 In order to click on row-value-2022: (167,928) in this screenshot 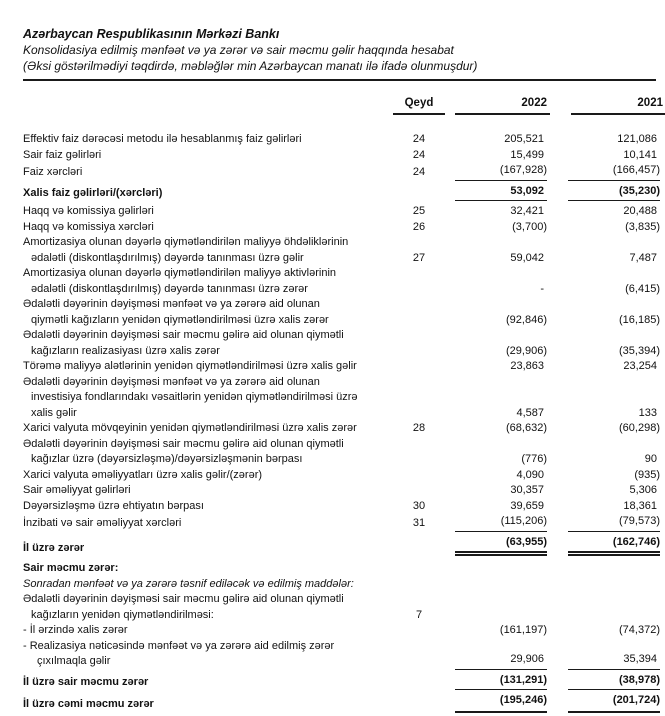, I will do `click(501, 172)`.